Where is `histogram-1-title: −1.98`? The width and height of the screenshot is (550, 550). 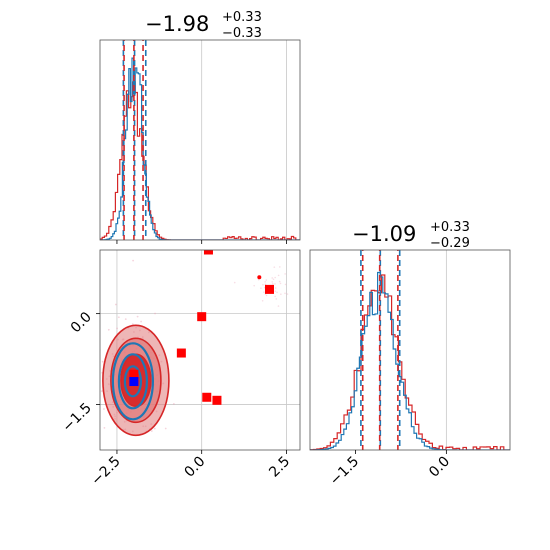
histogram-1-title: −1.98 is located at coordinates (177, 24).